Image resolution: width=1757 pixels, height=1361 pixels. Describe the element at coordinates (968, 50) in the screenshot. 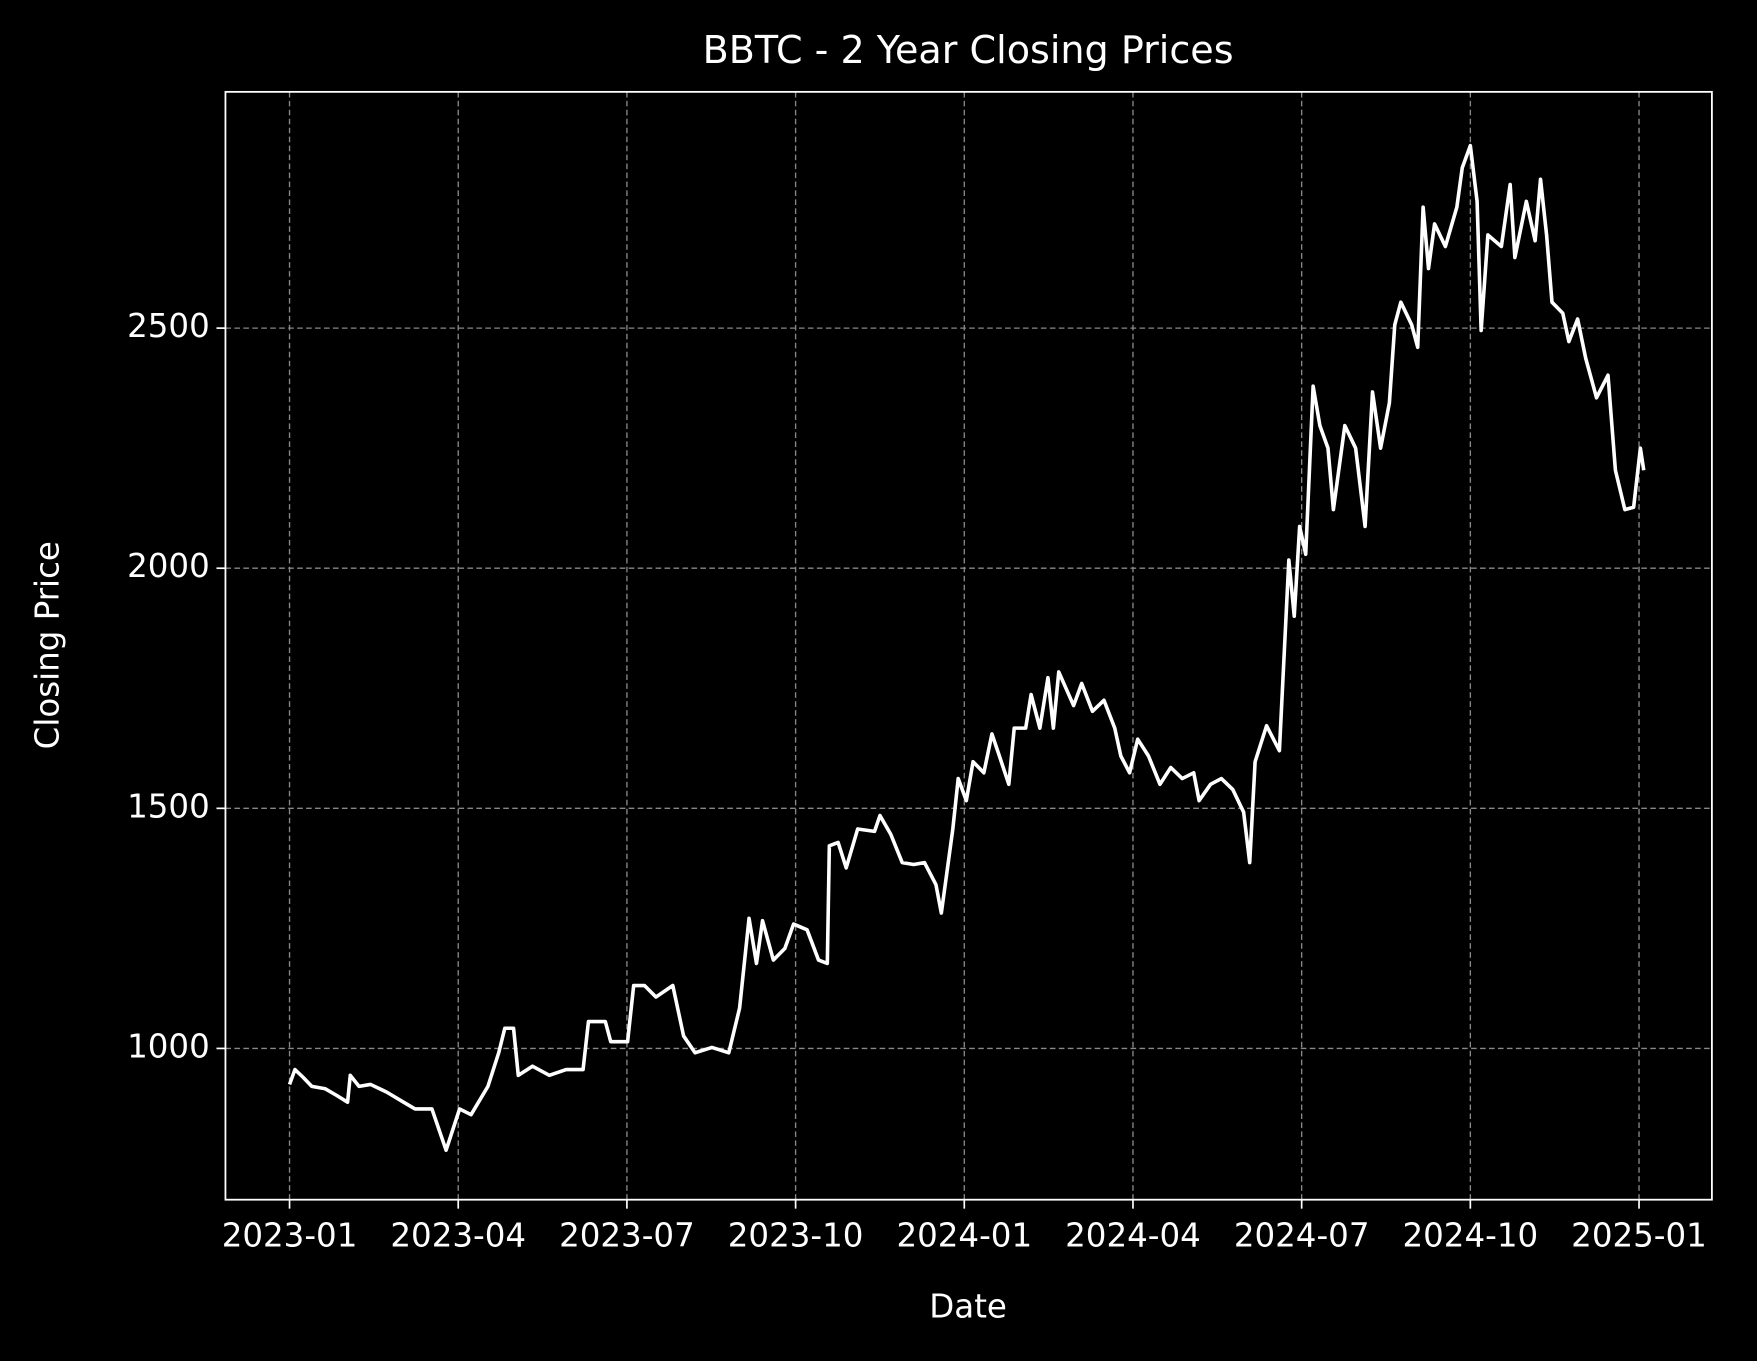

I see `chart-title: BBTC - 2 Year Closing Prices` at that location.